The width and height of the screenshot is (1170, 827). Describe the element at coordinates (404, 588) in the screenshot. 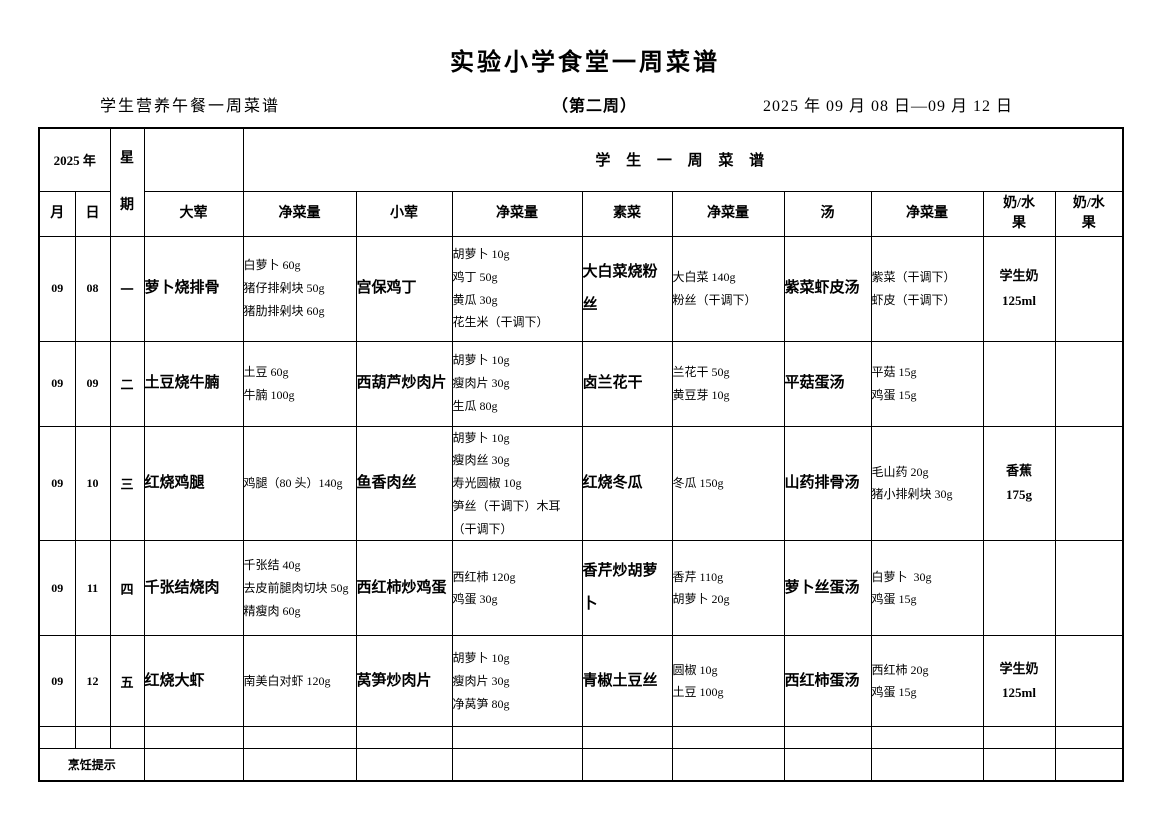

I see `cell-small-dish: 西红柿炒鸡蛋` at that location.